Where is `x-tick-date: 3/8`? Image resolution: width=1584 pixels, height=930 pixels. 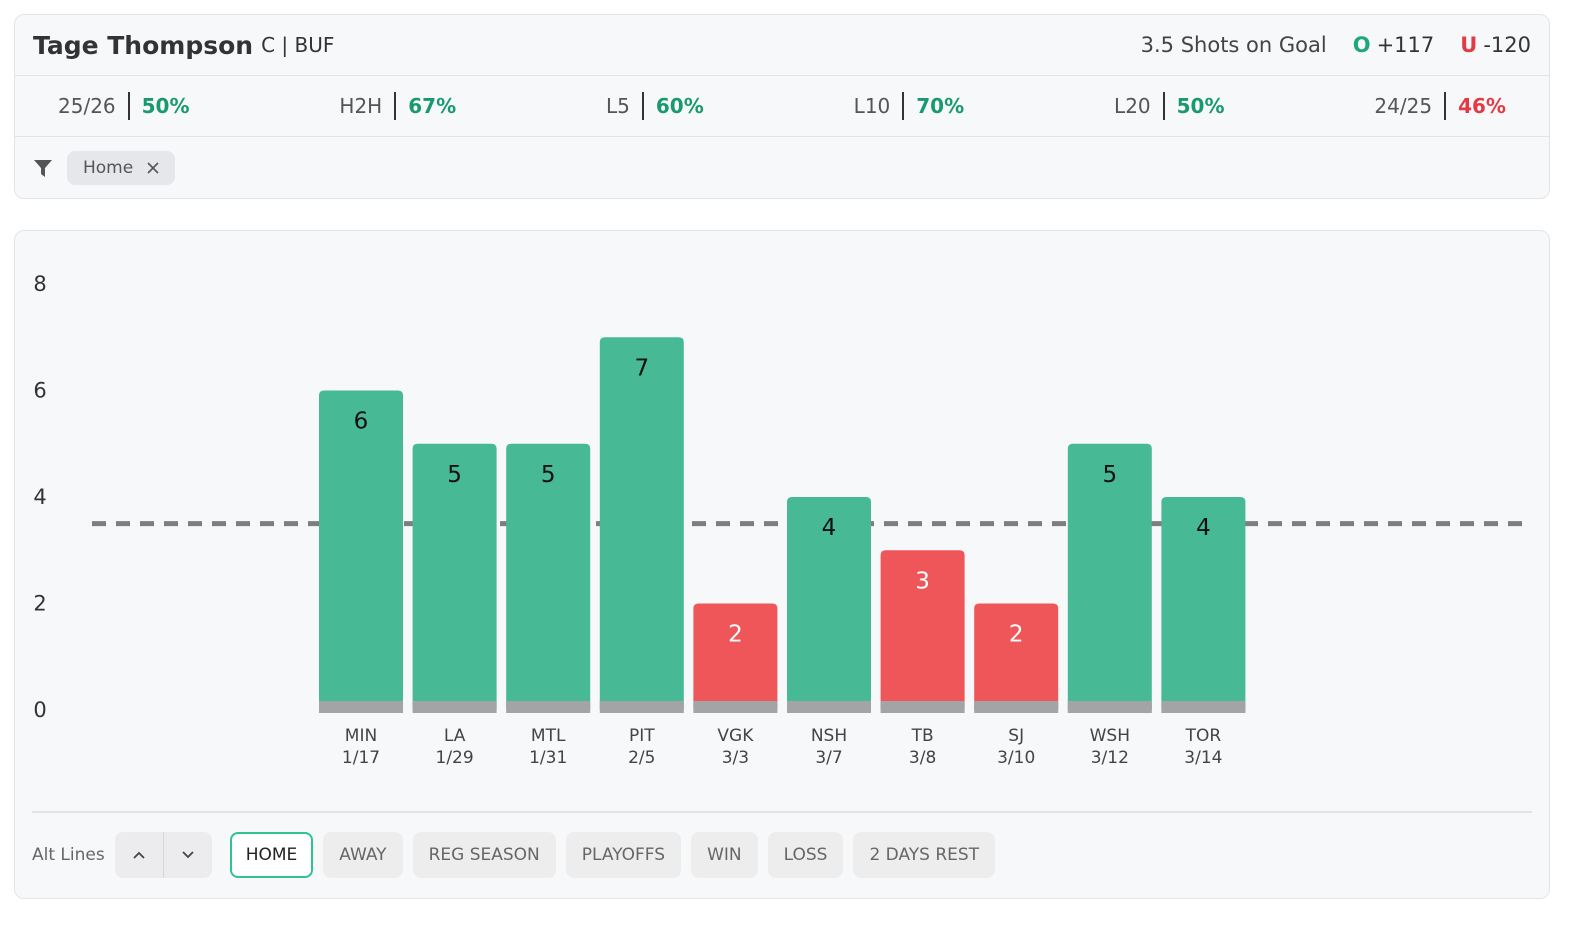 x-tick-date: 3/8 is located at coordinates (922, 758).